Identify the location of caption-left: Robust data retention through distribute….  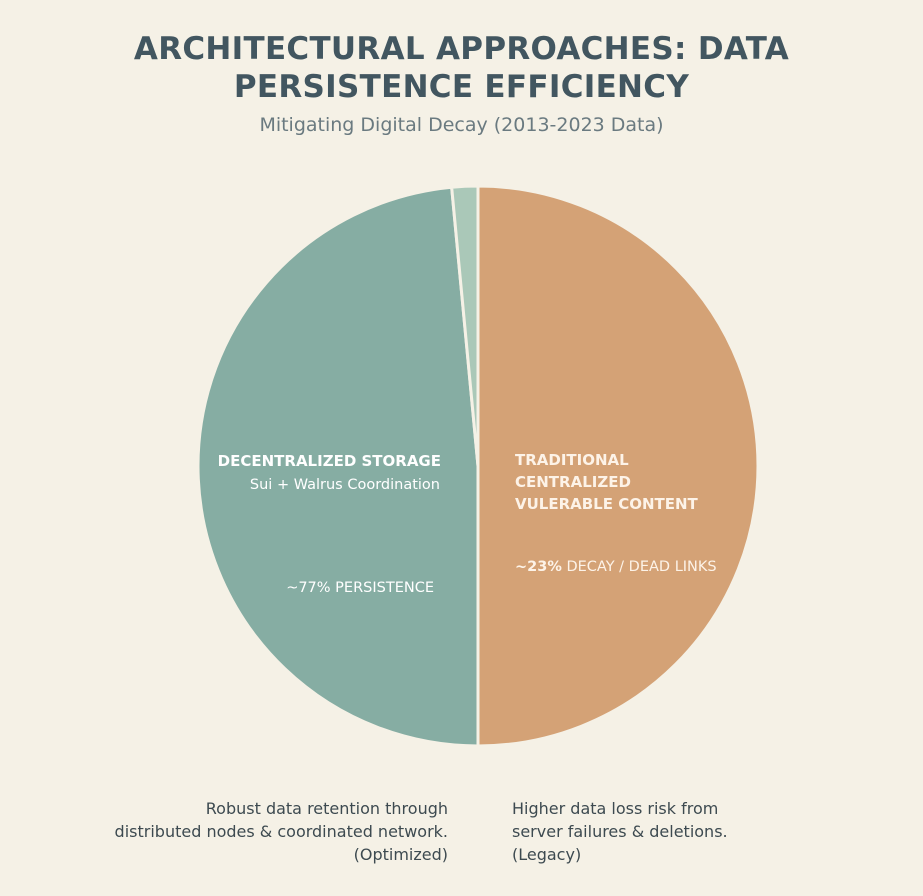
(281, 831).